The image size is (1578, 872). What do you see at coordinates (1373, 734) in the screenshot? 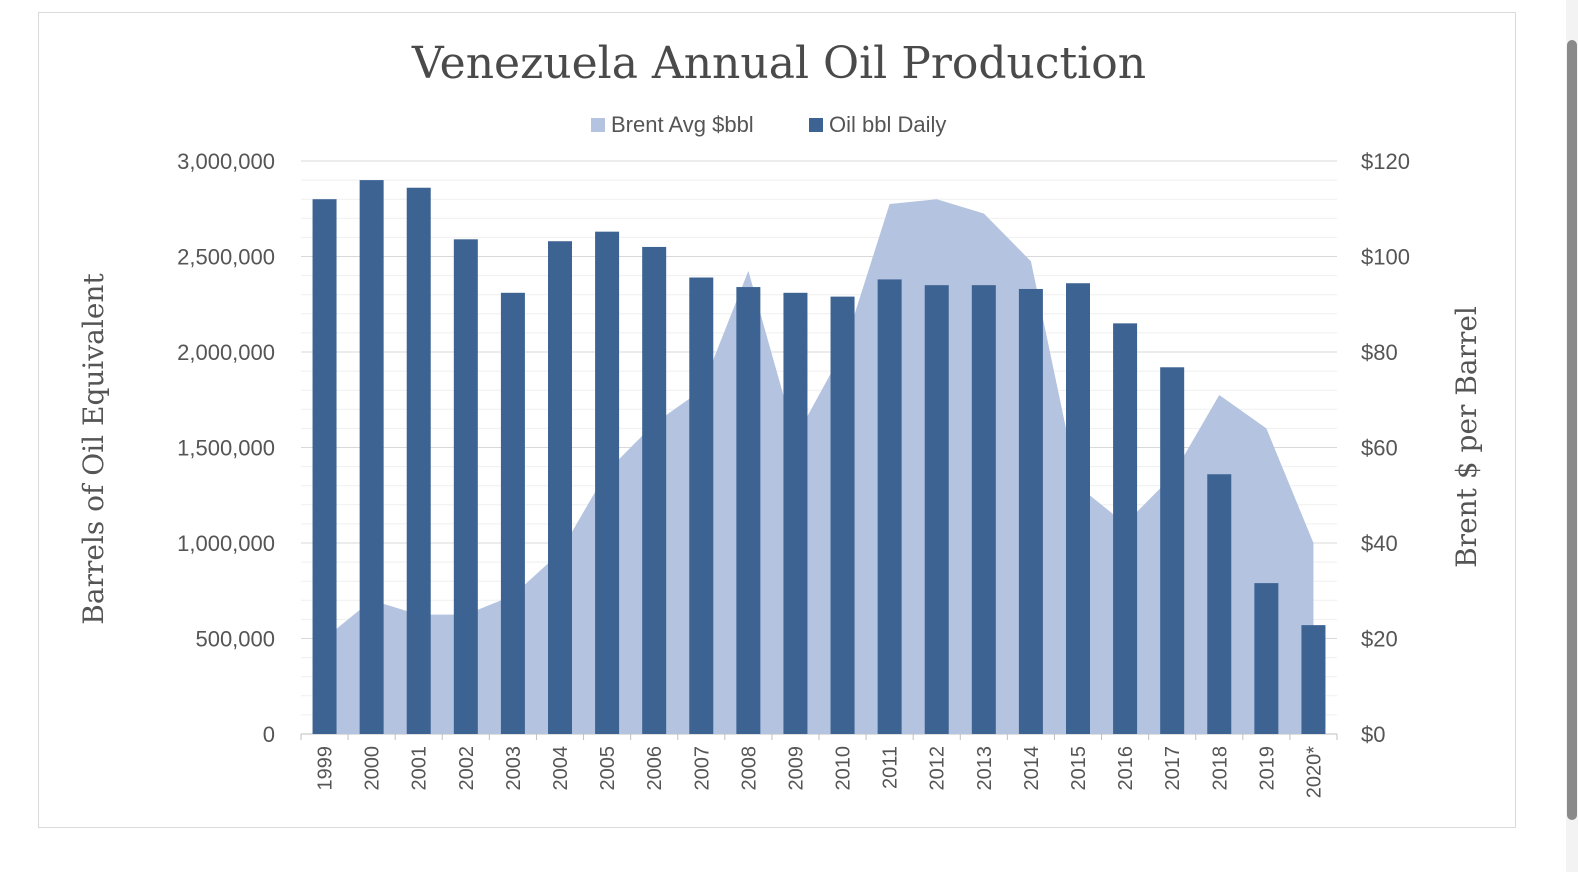
I see `right-tick-label: $0` at bounding box center [1373, 734].